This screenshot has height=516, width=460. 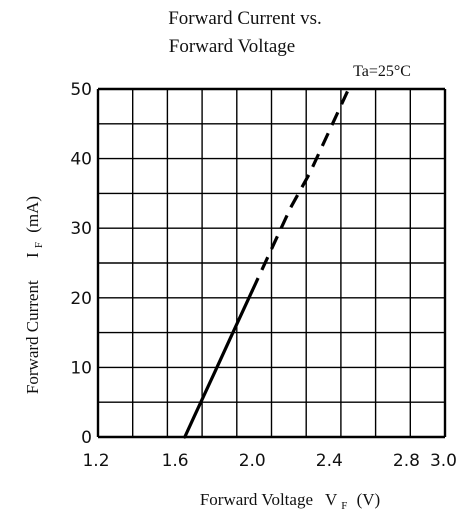 What do you see at coordinates (245, 18) in the screenshot?
I see `chart-title-line-1: Forward Current vs.` at bounding box center [245, 18].